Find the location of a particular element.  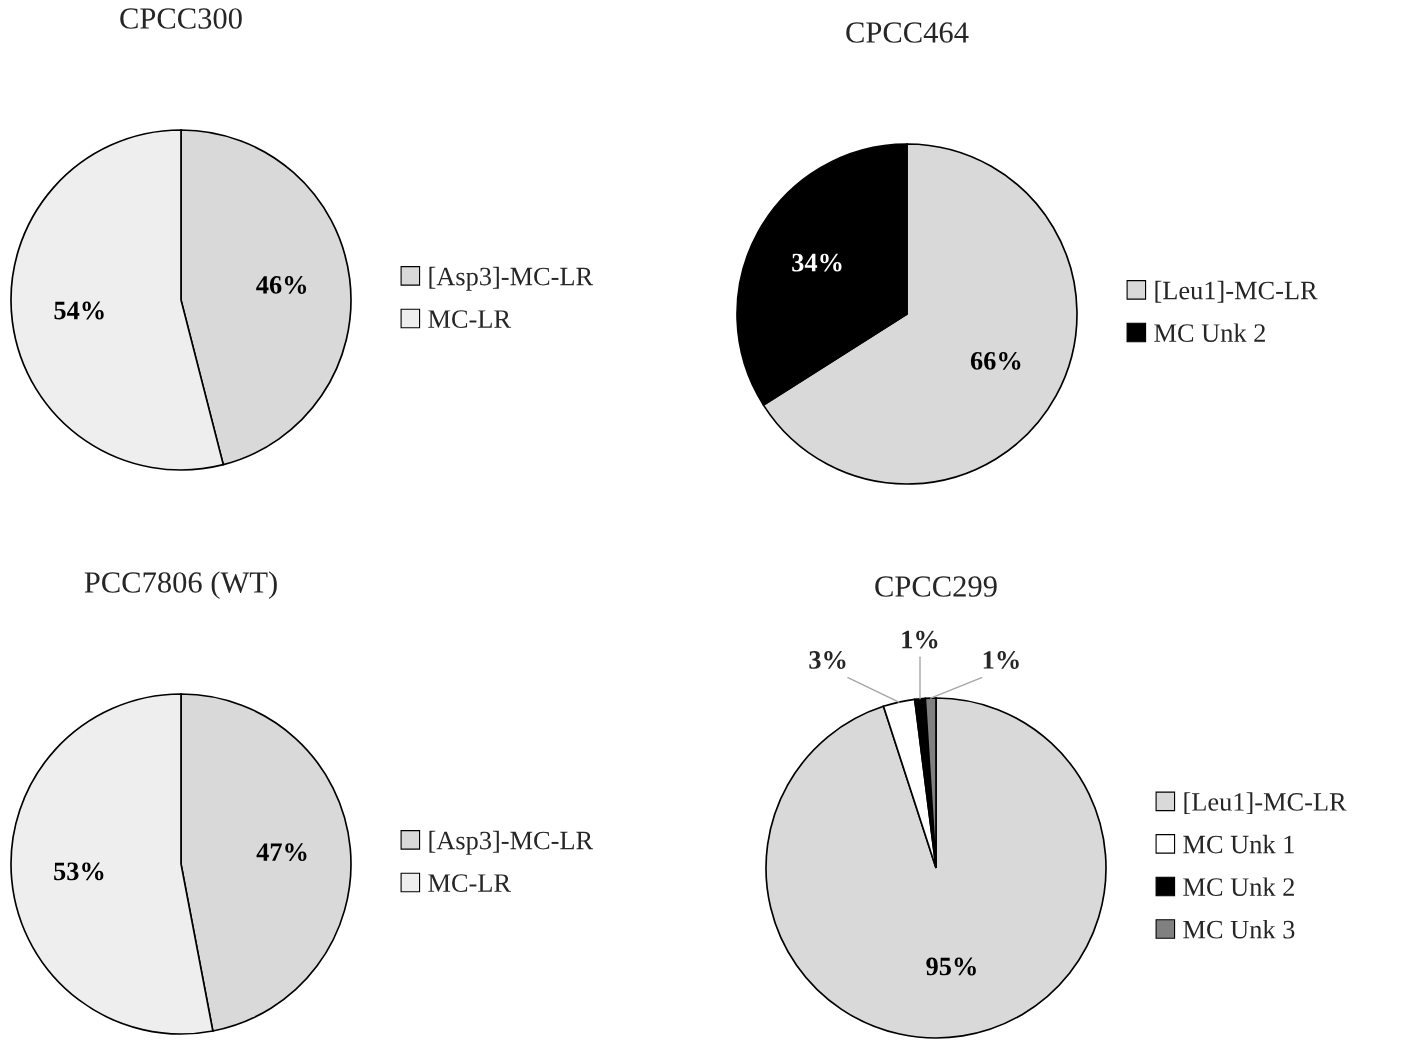

chart-title: CPCC464 is located at coordinates (907, 32).